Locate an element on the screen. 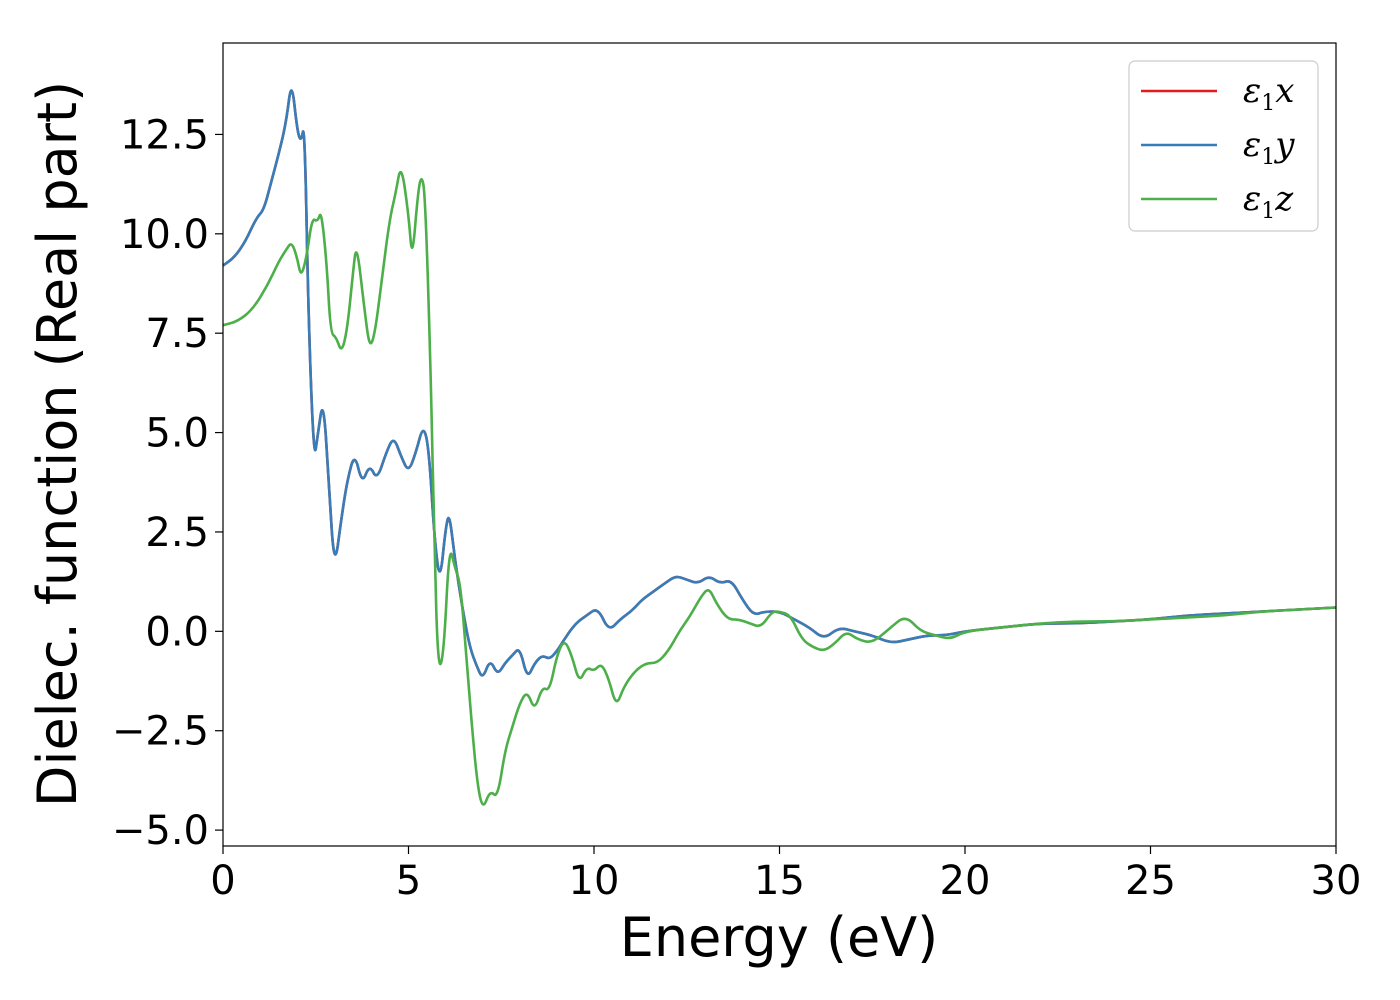  y-tick-label: 0.0 is located at coordinates (177, 632).